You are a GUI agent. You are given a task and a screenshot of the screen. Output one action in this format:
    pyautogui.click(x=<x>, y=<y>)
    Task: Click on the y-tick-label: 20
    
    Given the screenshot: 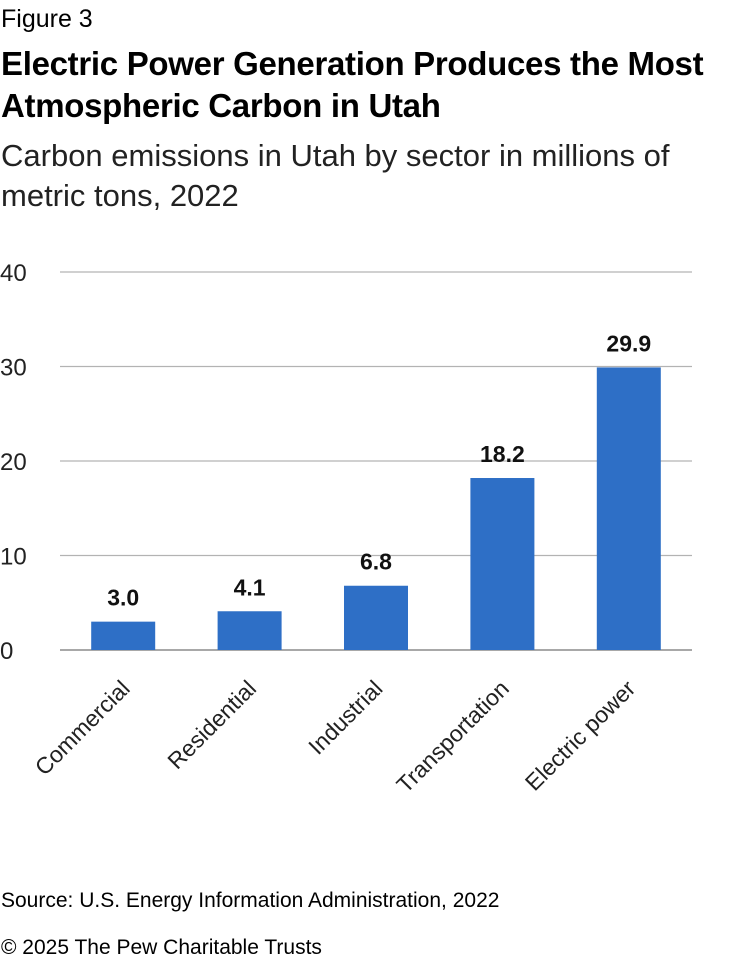 What is the action you would take?
    pyautogui.click(x=13, y=462)
    